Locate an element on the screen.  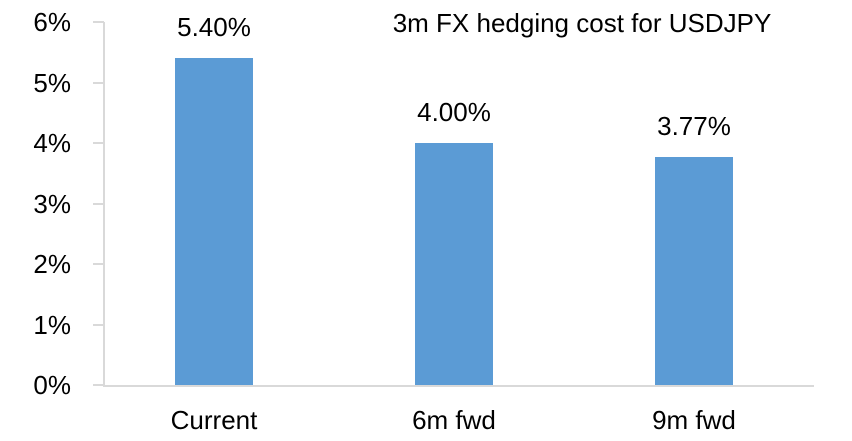
y-tick-label: 0% is located at coordinates (52, 385).